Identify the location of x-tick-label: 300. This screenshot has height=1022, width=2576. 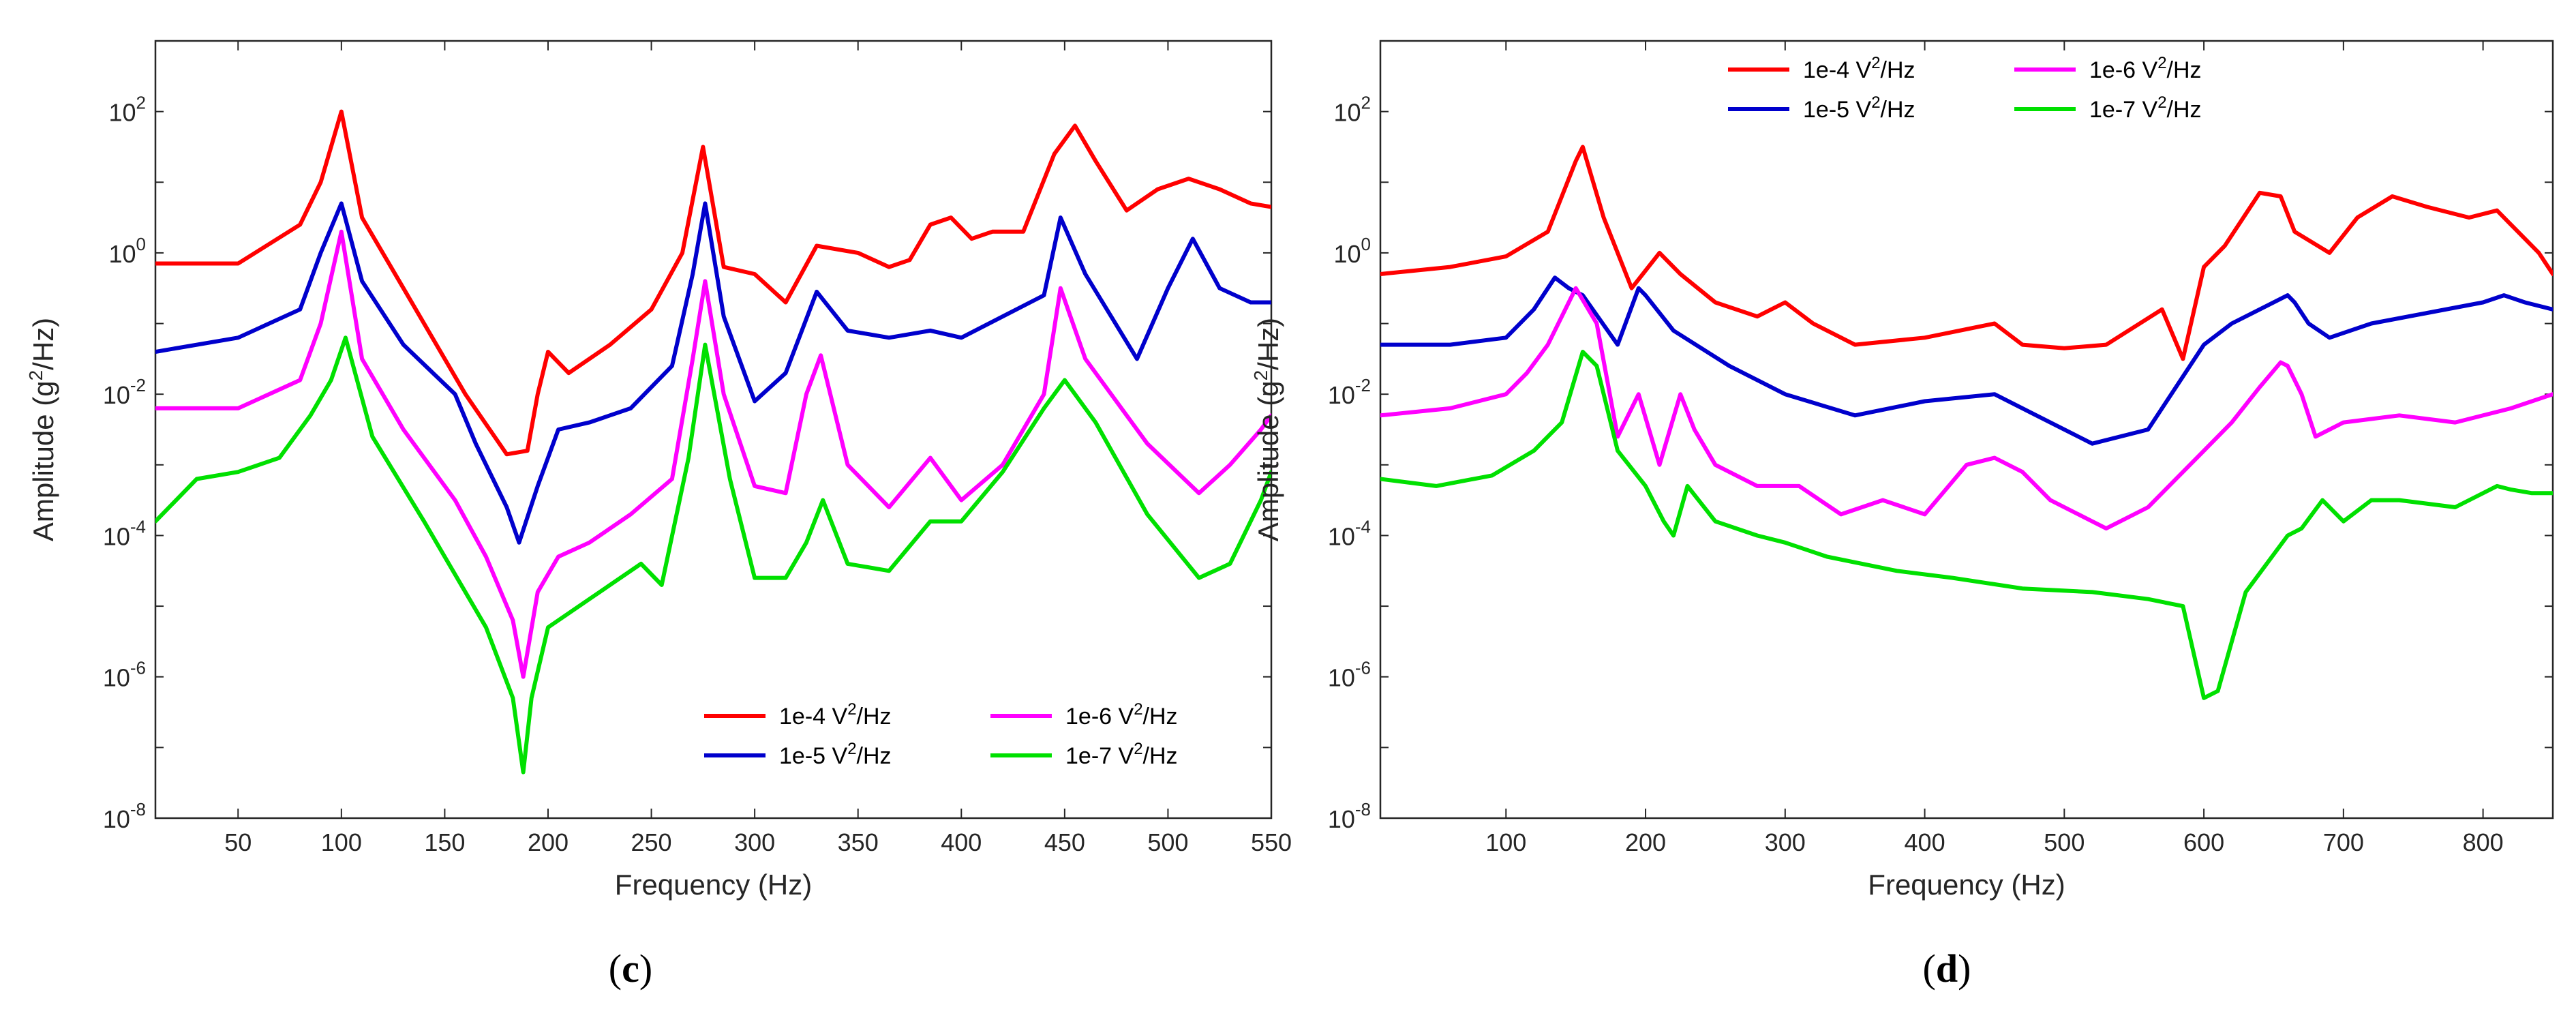
(1785, 842).